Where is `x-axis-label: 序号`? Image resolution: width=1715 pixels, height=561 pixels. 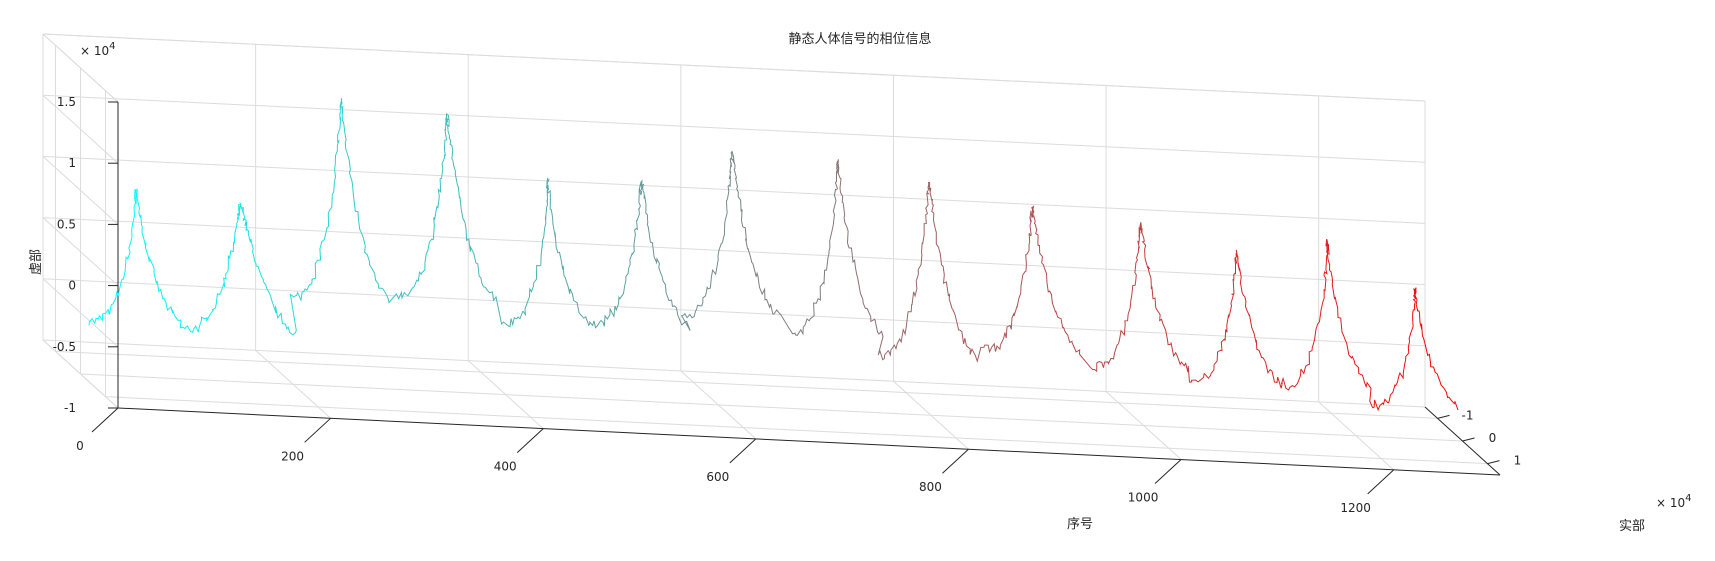
x-axis-label: 序号 is located at coordinates (1080, 524).